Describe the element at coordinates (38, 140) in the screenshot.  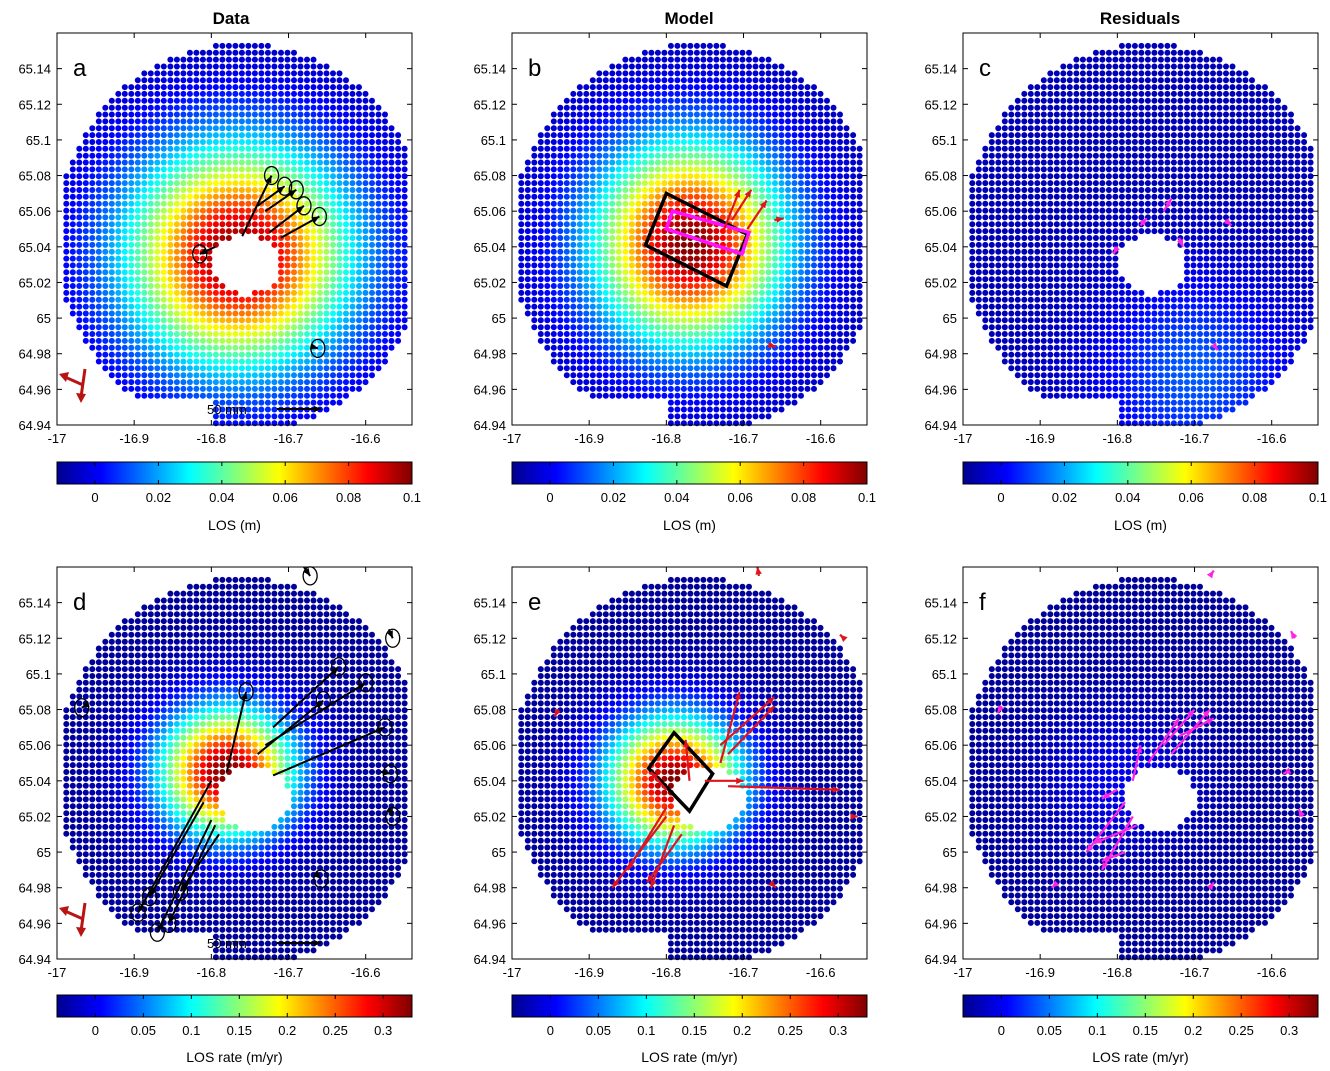
I see `y-tick-label: 65.1` at that location.